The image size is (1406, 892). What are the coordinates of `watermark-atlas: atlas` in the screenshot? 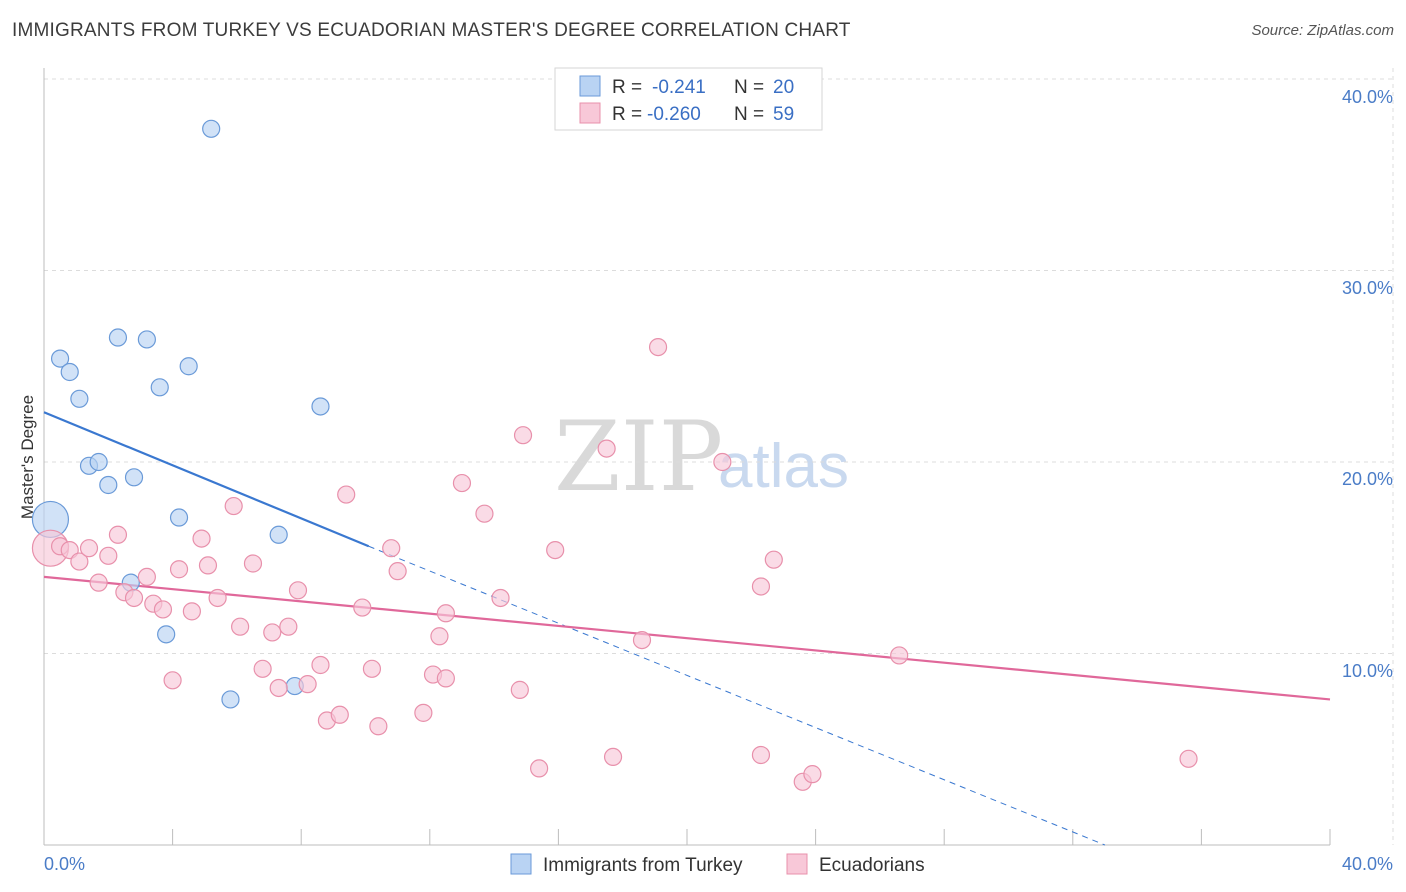 It's located at (783, 466).